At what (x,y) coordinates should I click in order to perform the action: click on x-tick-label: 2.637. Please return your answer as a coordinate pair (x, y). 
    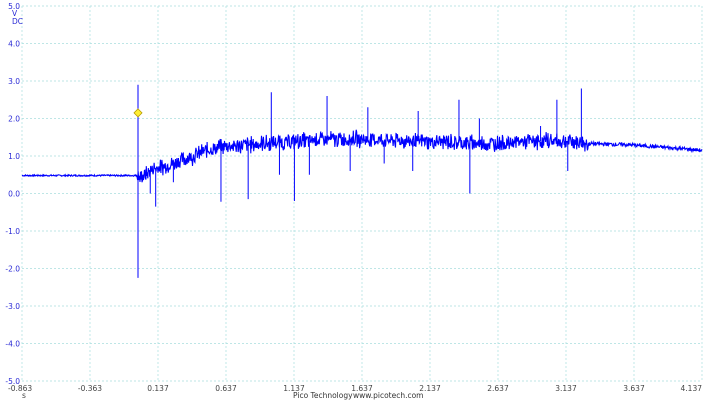
    Looking at the image, I should click on (498, 388).